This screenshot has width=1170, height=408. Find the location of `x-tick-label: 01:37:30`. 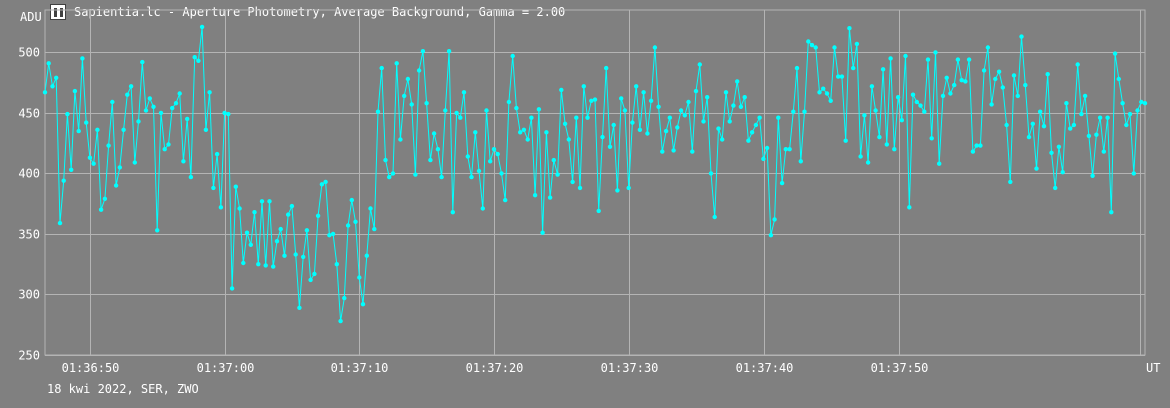

x-tick-label: 01:37:30 is located at coordinates (630, 368).